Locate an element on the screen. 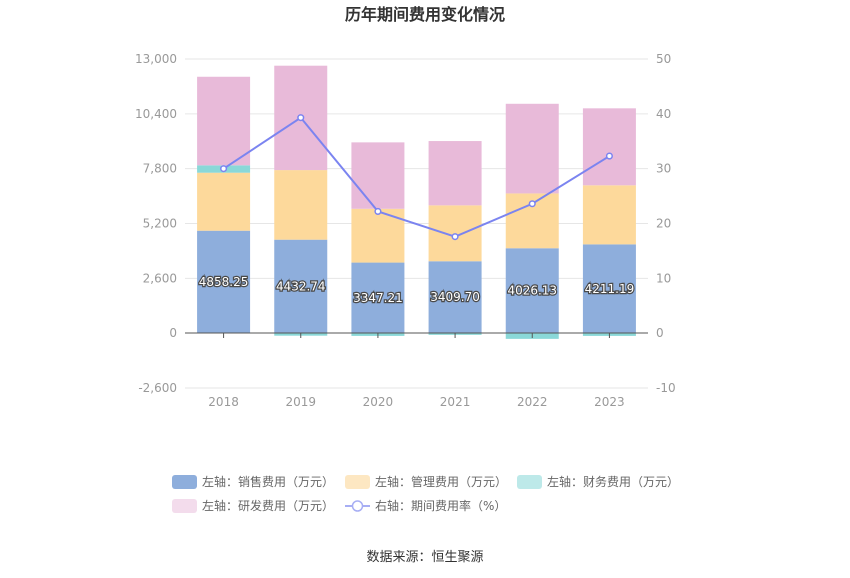 This screenshot has height=578, width=850. left-axis-tick-label: 10,400 is located at coordinates (156, 114).